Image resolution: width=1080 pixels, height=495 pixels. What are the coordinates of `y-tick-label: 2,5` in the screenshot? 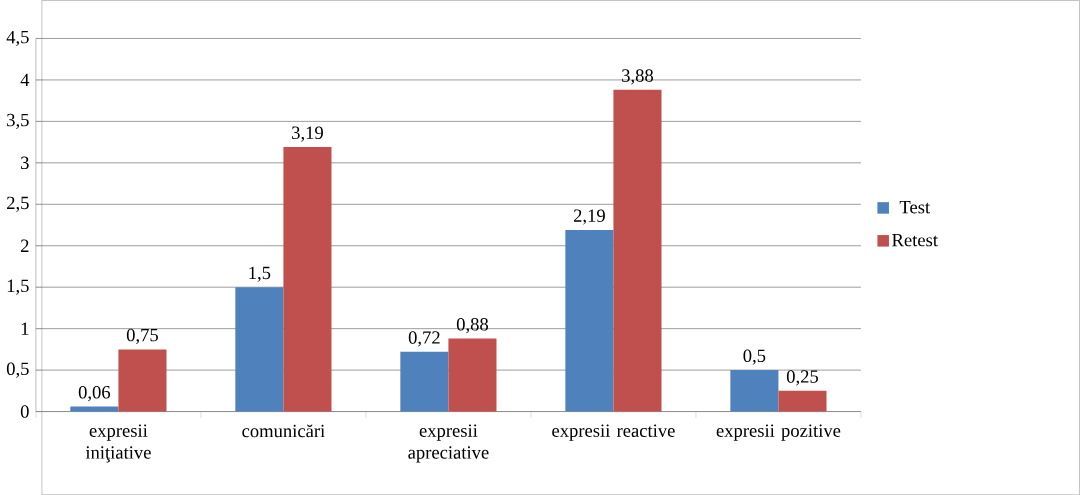 It's located at (18, 204).